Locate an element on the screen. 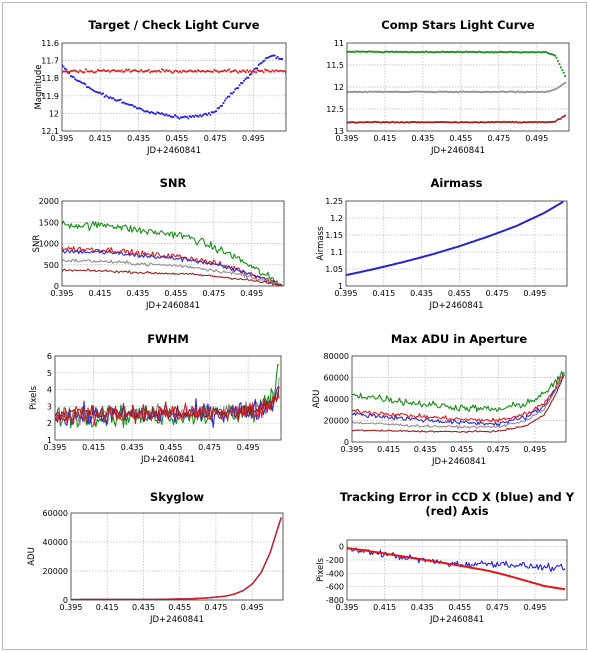 The width and height of the screenshot is (589, 652). plot-frame is located at coordinates (177, 556).